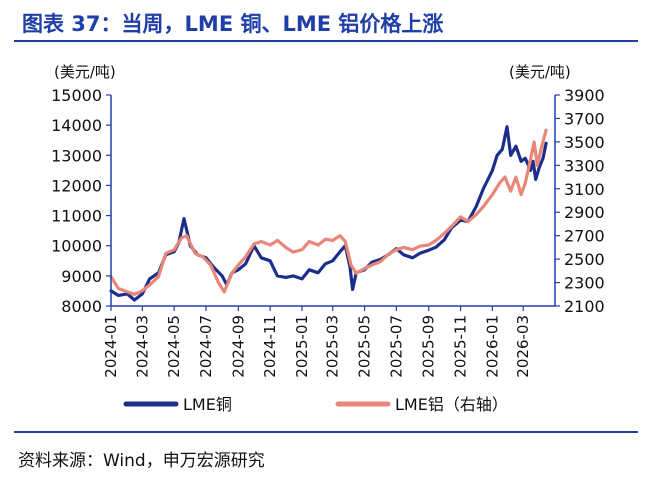  What do you see at coordinates (232, 24) in the screenshot?
I see `chart-title: 图表 37：当周，LME 铜、LME 铝价格上涨` at bounding box center [232, 24].